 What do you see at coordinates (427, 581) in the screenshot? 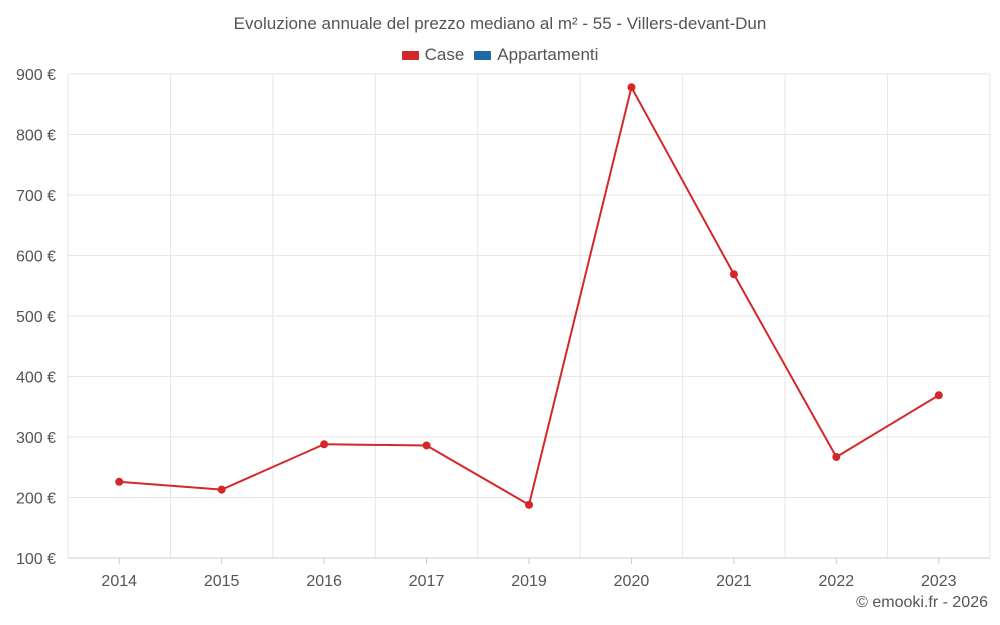
I see `x-tick-label: 2017` at bounding box center [427, 581].